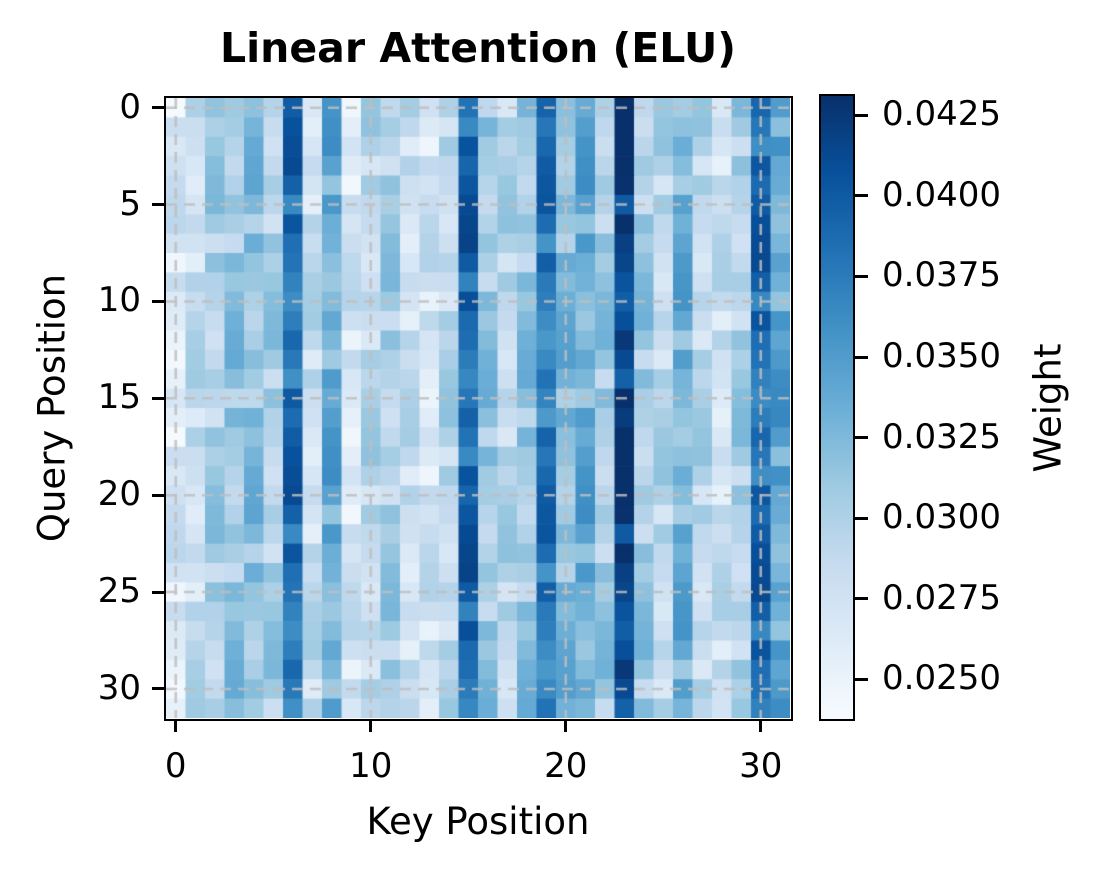  What do you see at coordinates (761, 766) in the screenshot?
I see `x-tick-label: 30` at bounding box center [761, 766].